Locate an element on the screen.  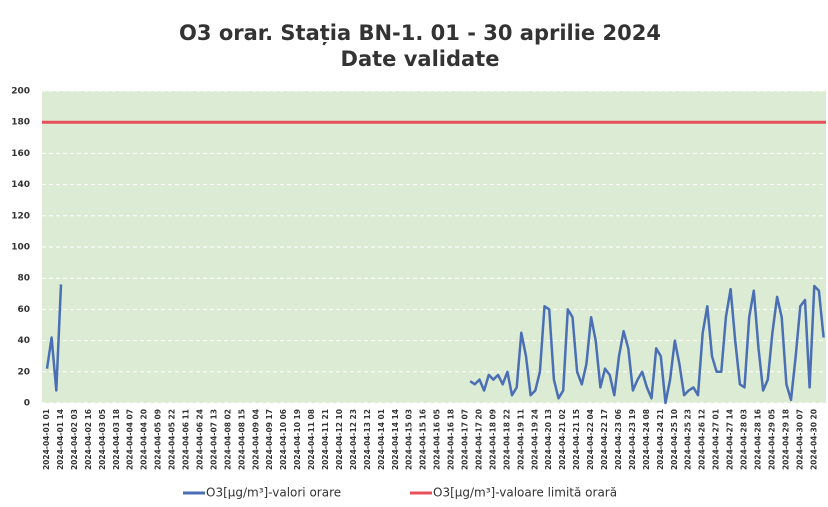
x-tick-label: 2024-04-04 07 is located at coordinates (130, 439).